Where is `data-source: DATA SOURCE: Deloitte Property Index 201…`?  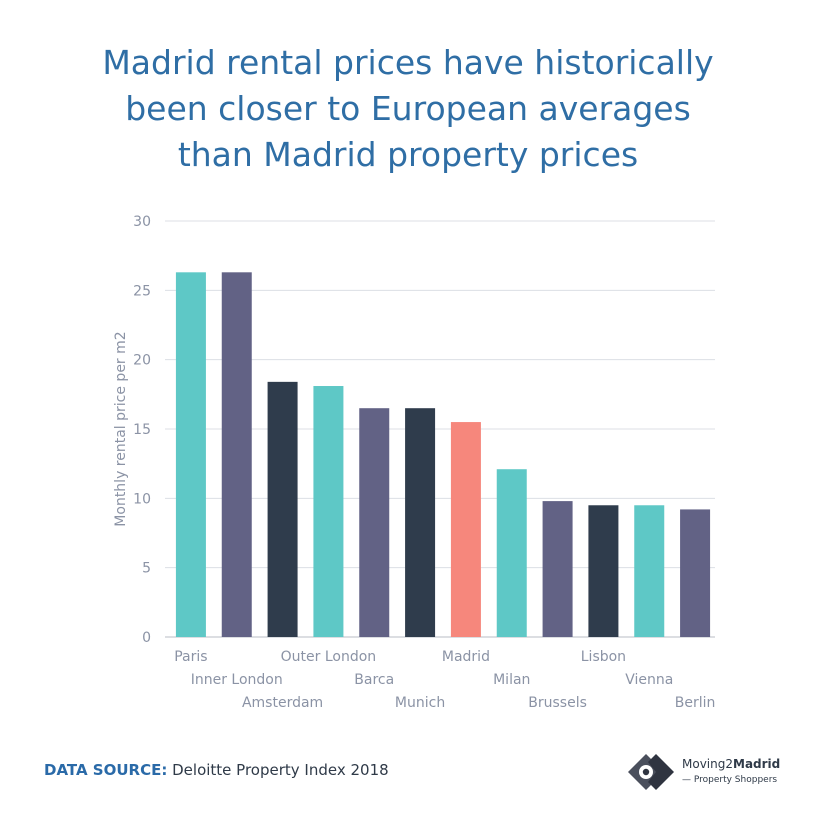
data-source: DATA SOURCE: Deloitte Property Index 201… is located at coordinates (216, 770).